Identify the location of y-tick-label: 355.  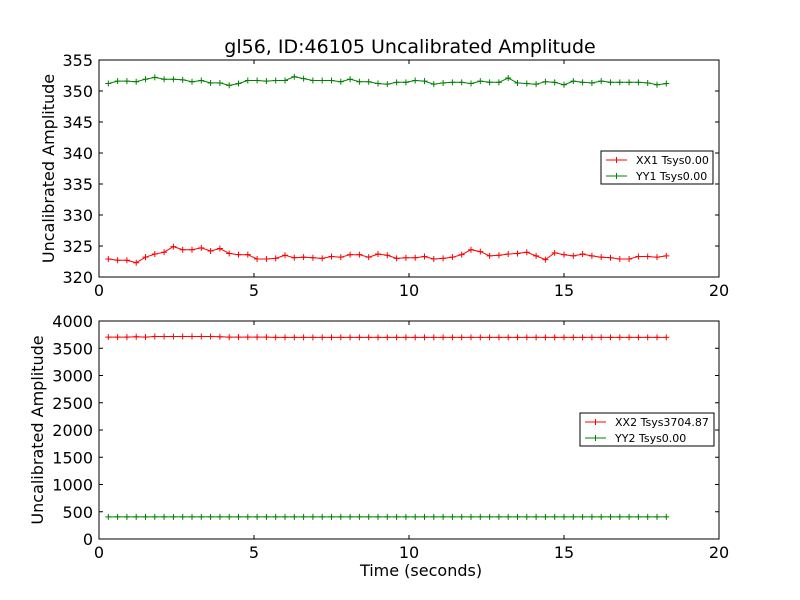
(77, 60).